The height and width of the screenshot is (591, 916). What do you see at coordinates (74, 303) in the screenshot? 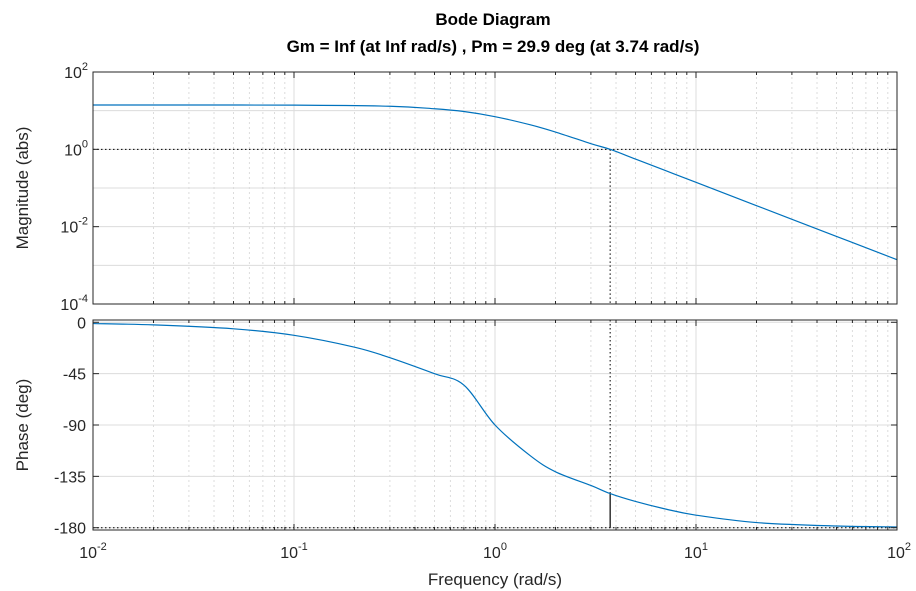
I see `magnitude-y-tick-label: 10⁻⁴` at bounding box center [74, 303].